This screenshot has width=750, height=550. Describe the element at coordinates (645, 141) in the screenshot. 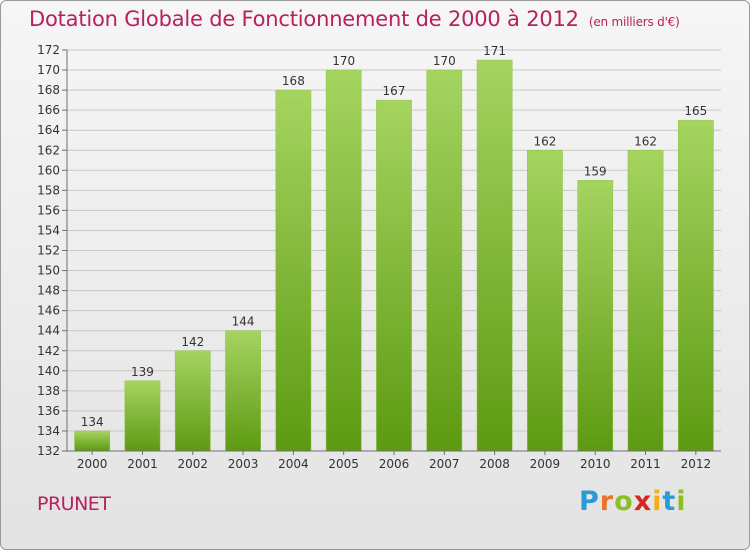

I see `data-label-2011: 162` at that location.